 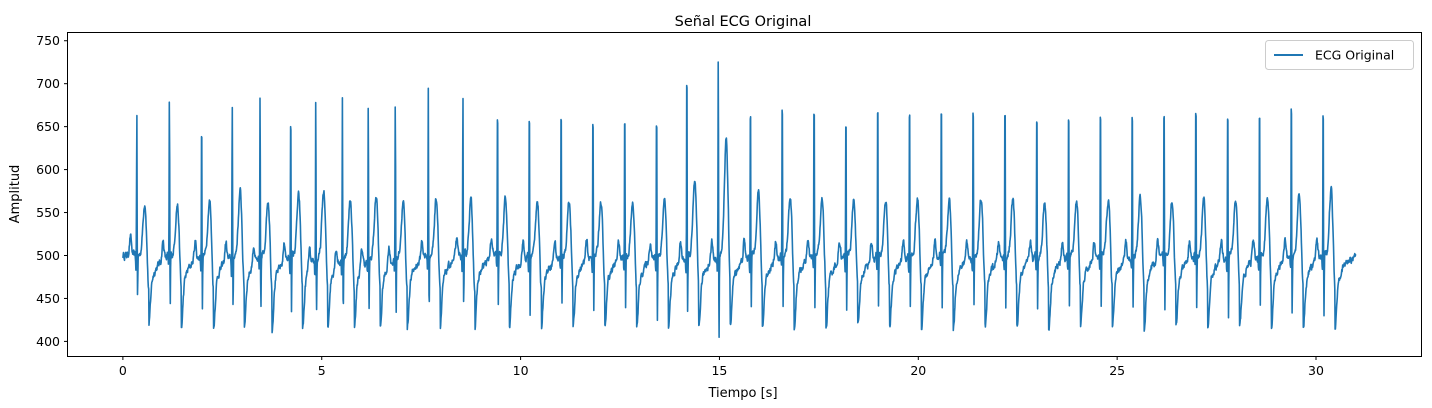 I want to click on y-axis-label: Amplitud, so click(x=15, y=194).